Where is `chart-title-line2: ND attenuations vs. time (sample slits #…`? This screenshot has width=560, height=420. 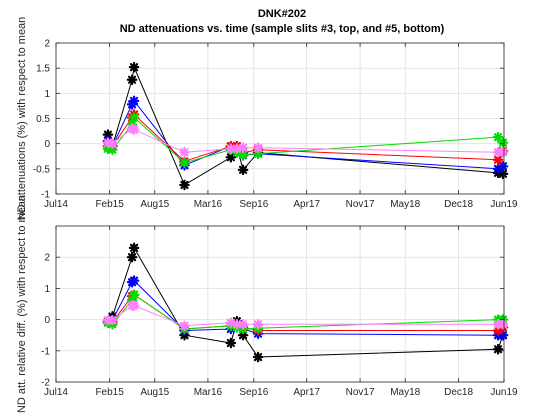
chart-title-line2: ND attenuations vs. time (sample slits #… is located at coordinates (282, 29).